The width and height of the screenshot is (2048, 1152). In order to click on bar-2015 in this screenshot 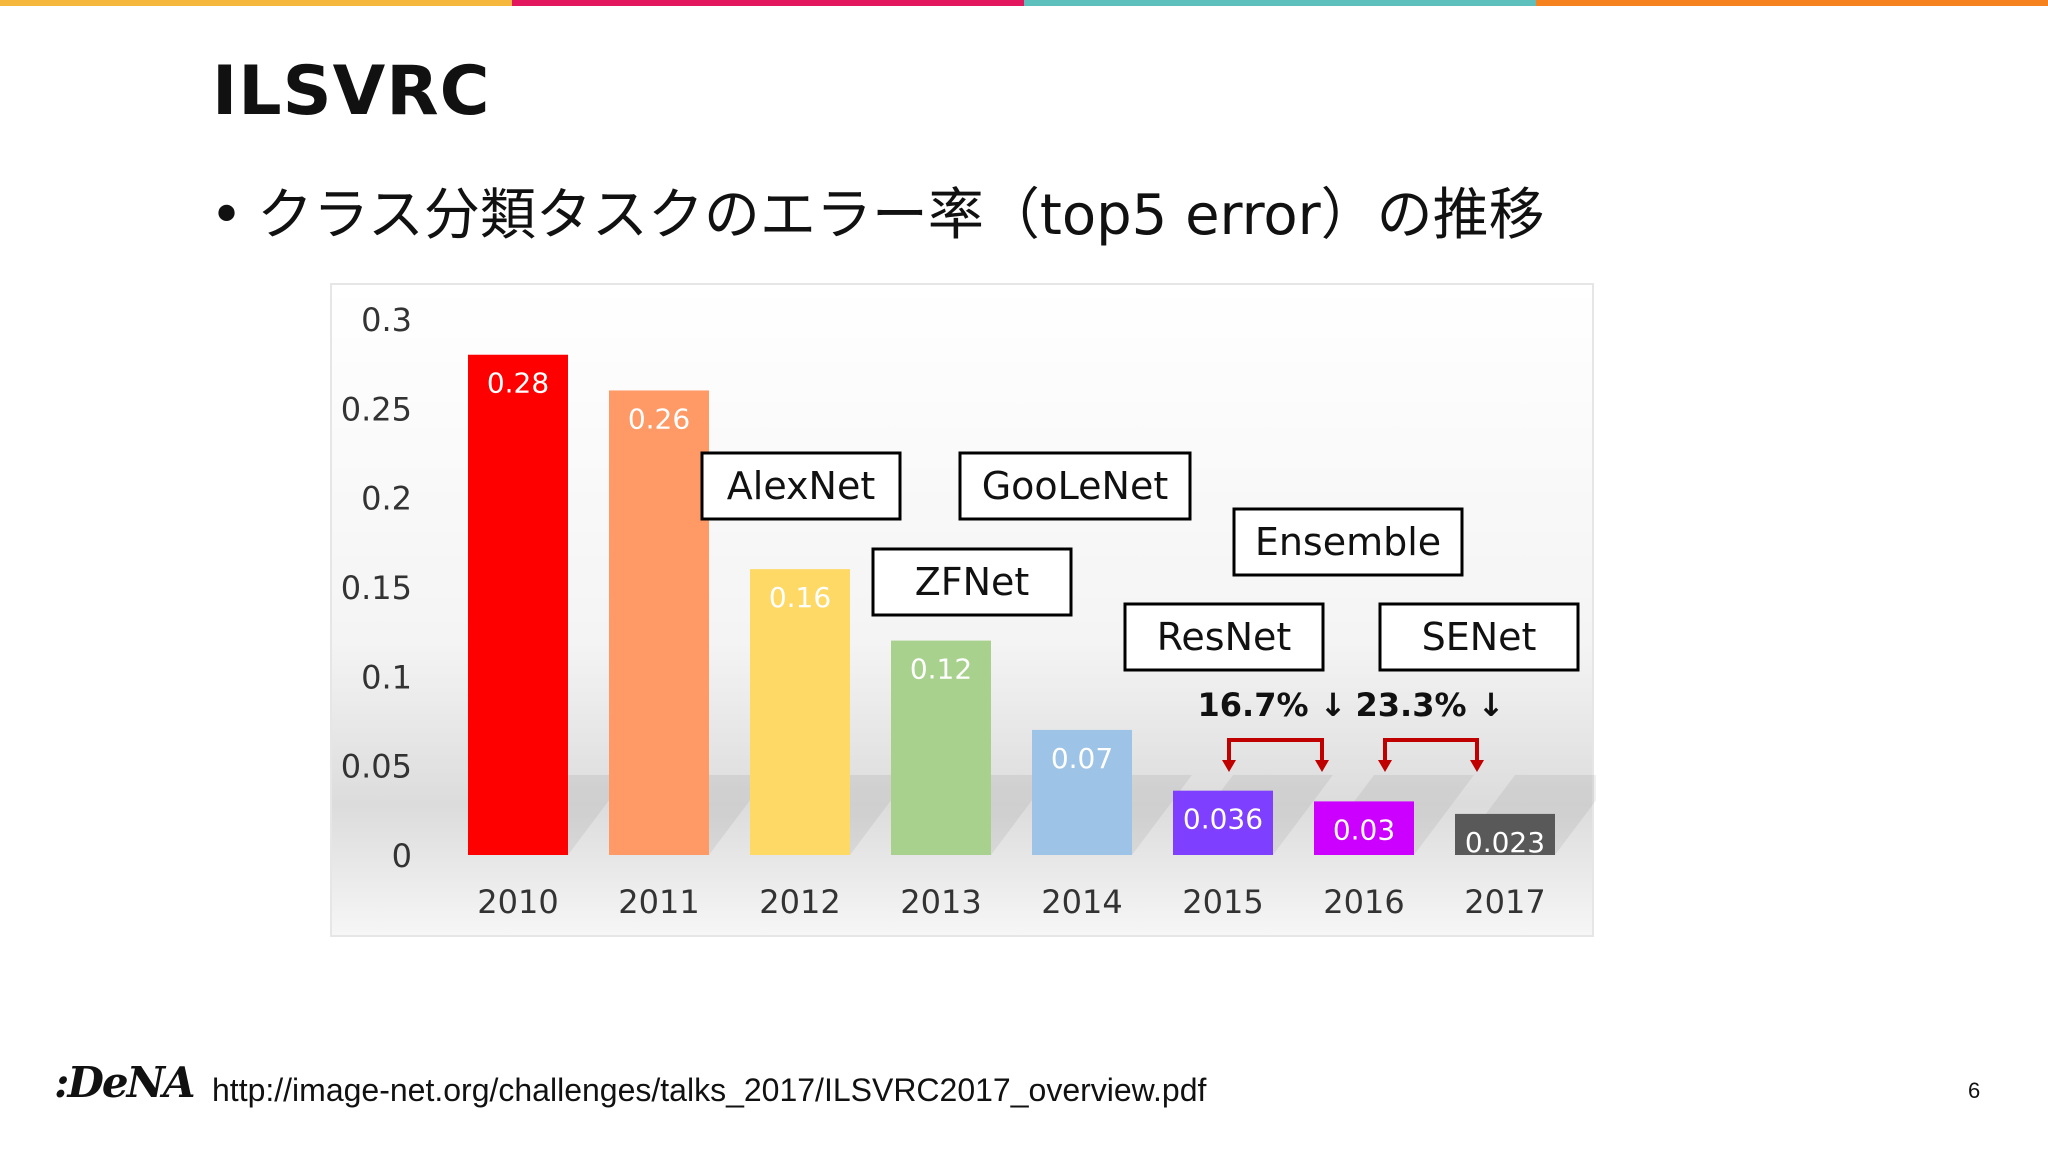, I will do `click(1223, 822)`.